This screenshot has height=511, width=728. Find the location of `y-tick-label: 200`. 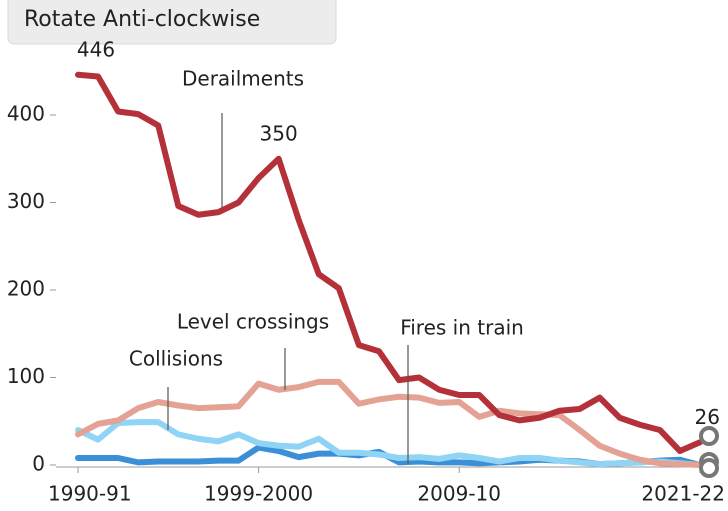

y-tick-label: 200 is located at coordinates (26, 289).